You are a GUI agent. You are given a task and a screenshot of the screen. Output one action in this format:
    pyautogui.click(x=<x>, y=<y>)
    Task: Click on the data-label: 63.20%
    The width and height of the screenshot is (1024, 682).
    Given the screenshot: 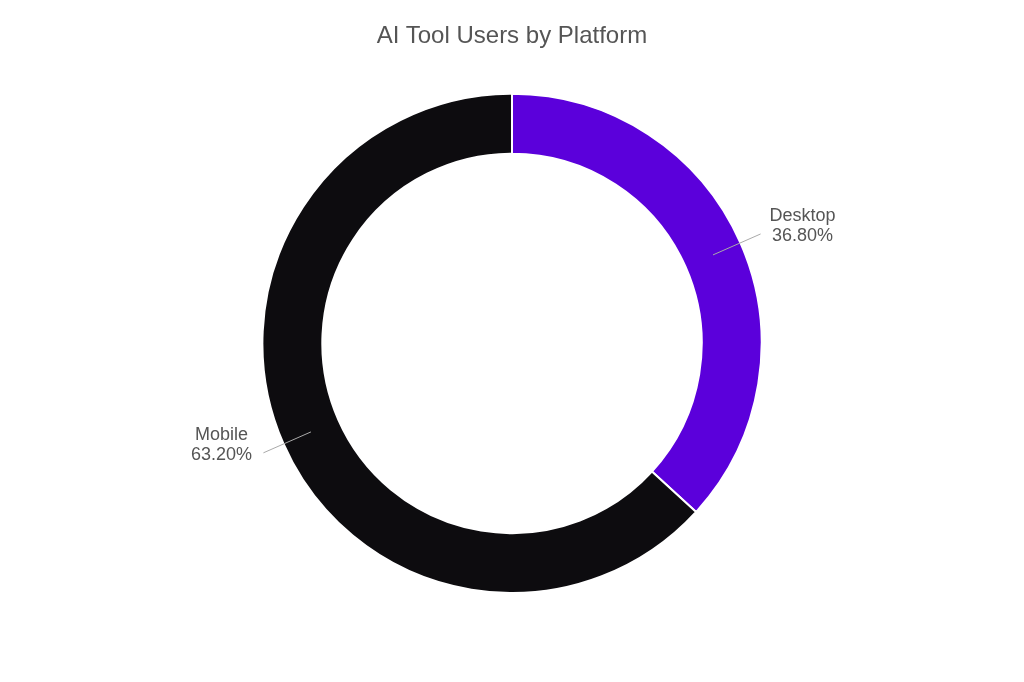 What is the action you would take?
    pyautogui.click(x=221, y=453)
    